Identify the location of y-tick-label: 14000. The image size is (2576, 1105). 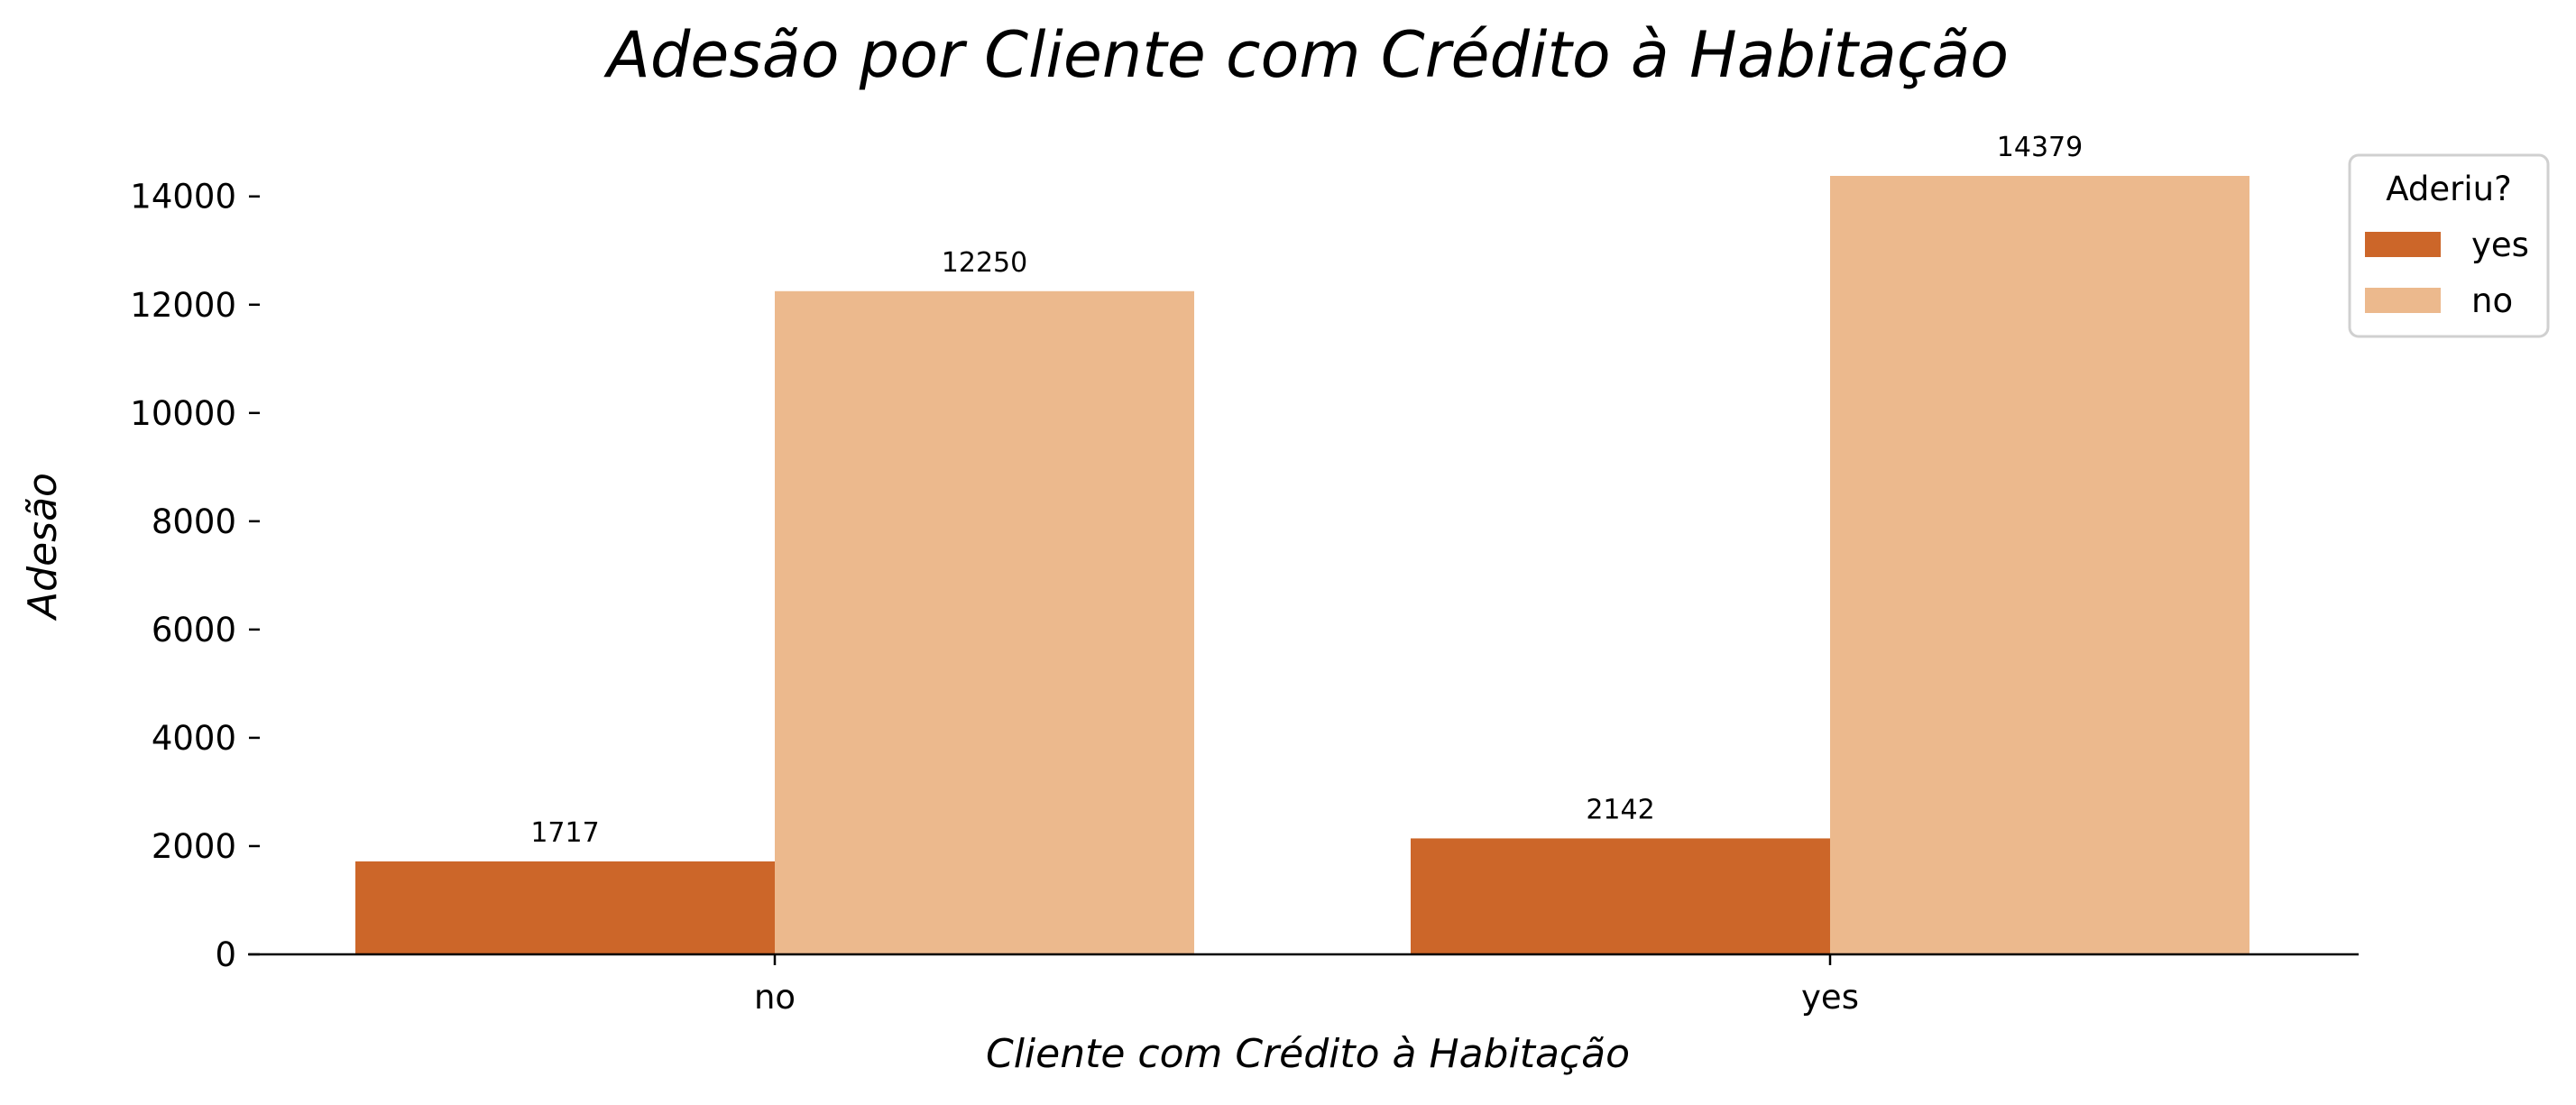
(183, 197).